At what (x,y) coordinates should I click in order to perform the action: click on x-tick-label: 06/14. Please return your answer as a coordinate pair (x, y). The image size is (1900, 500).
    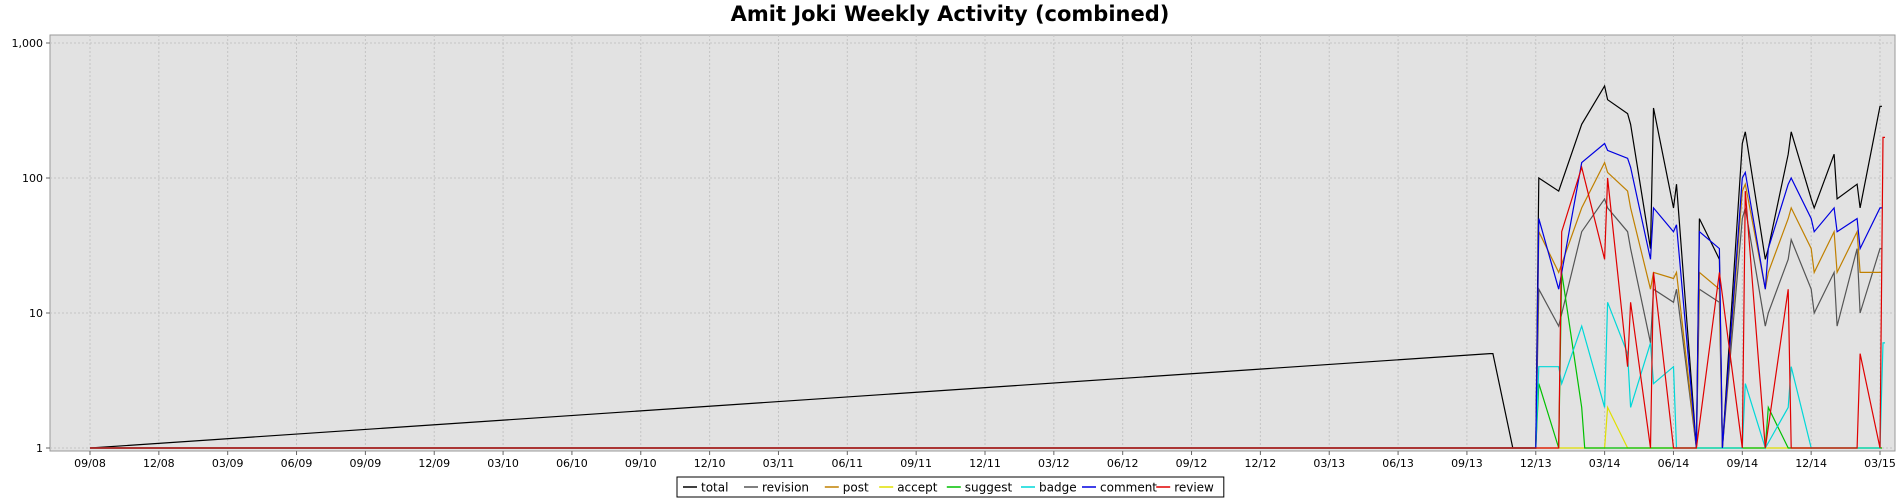
    Looking at the image, I should click on (1674, 463).